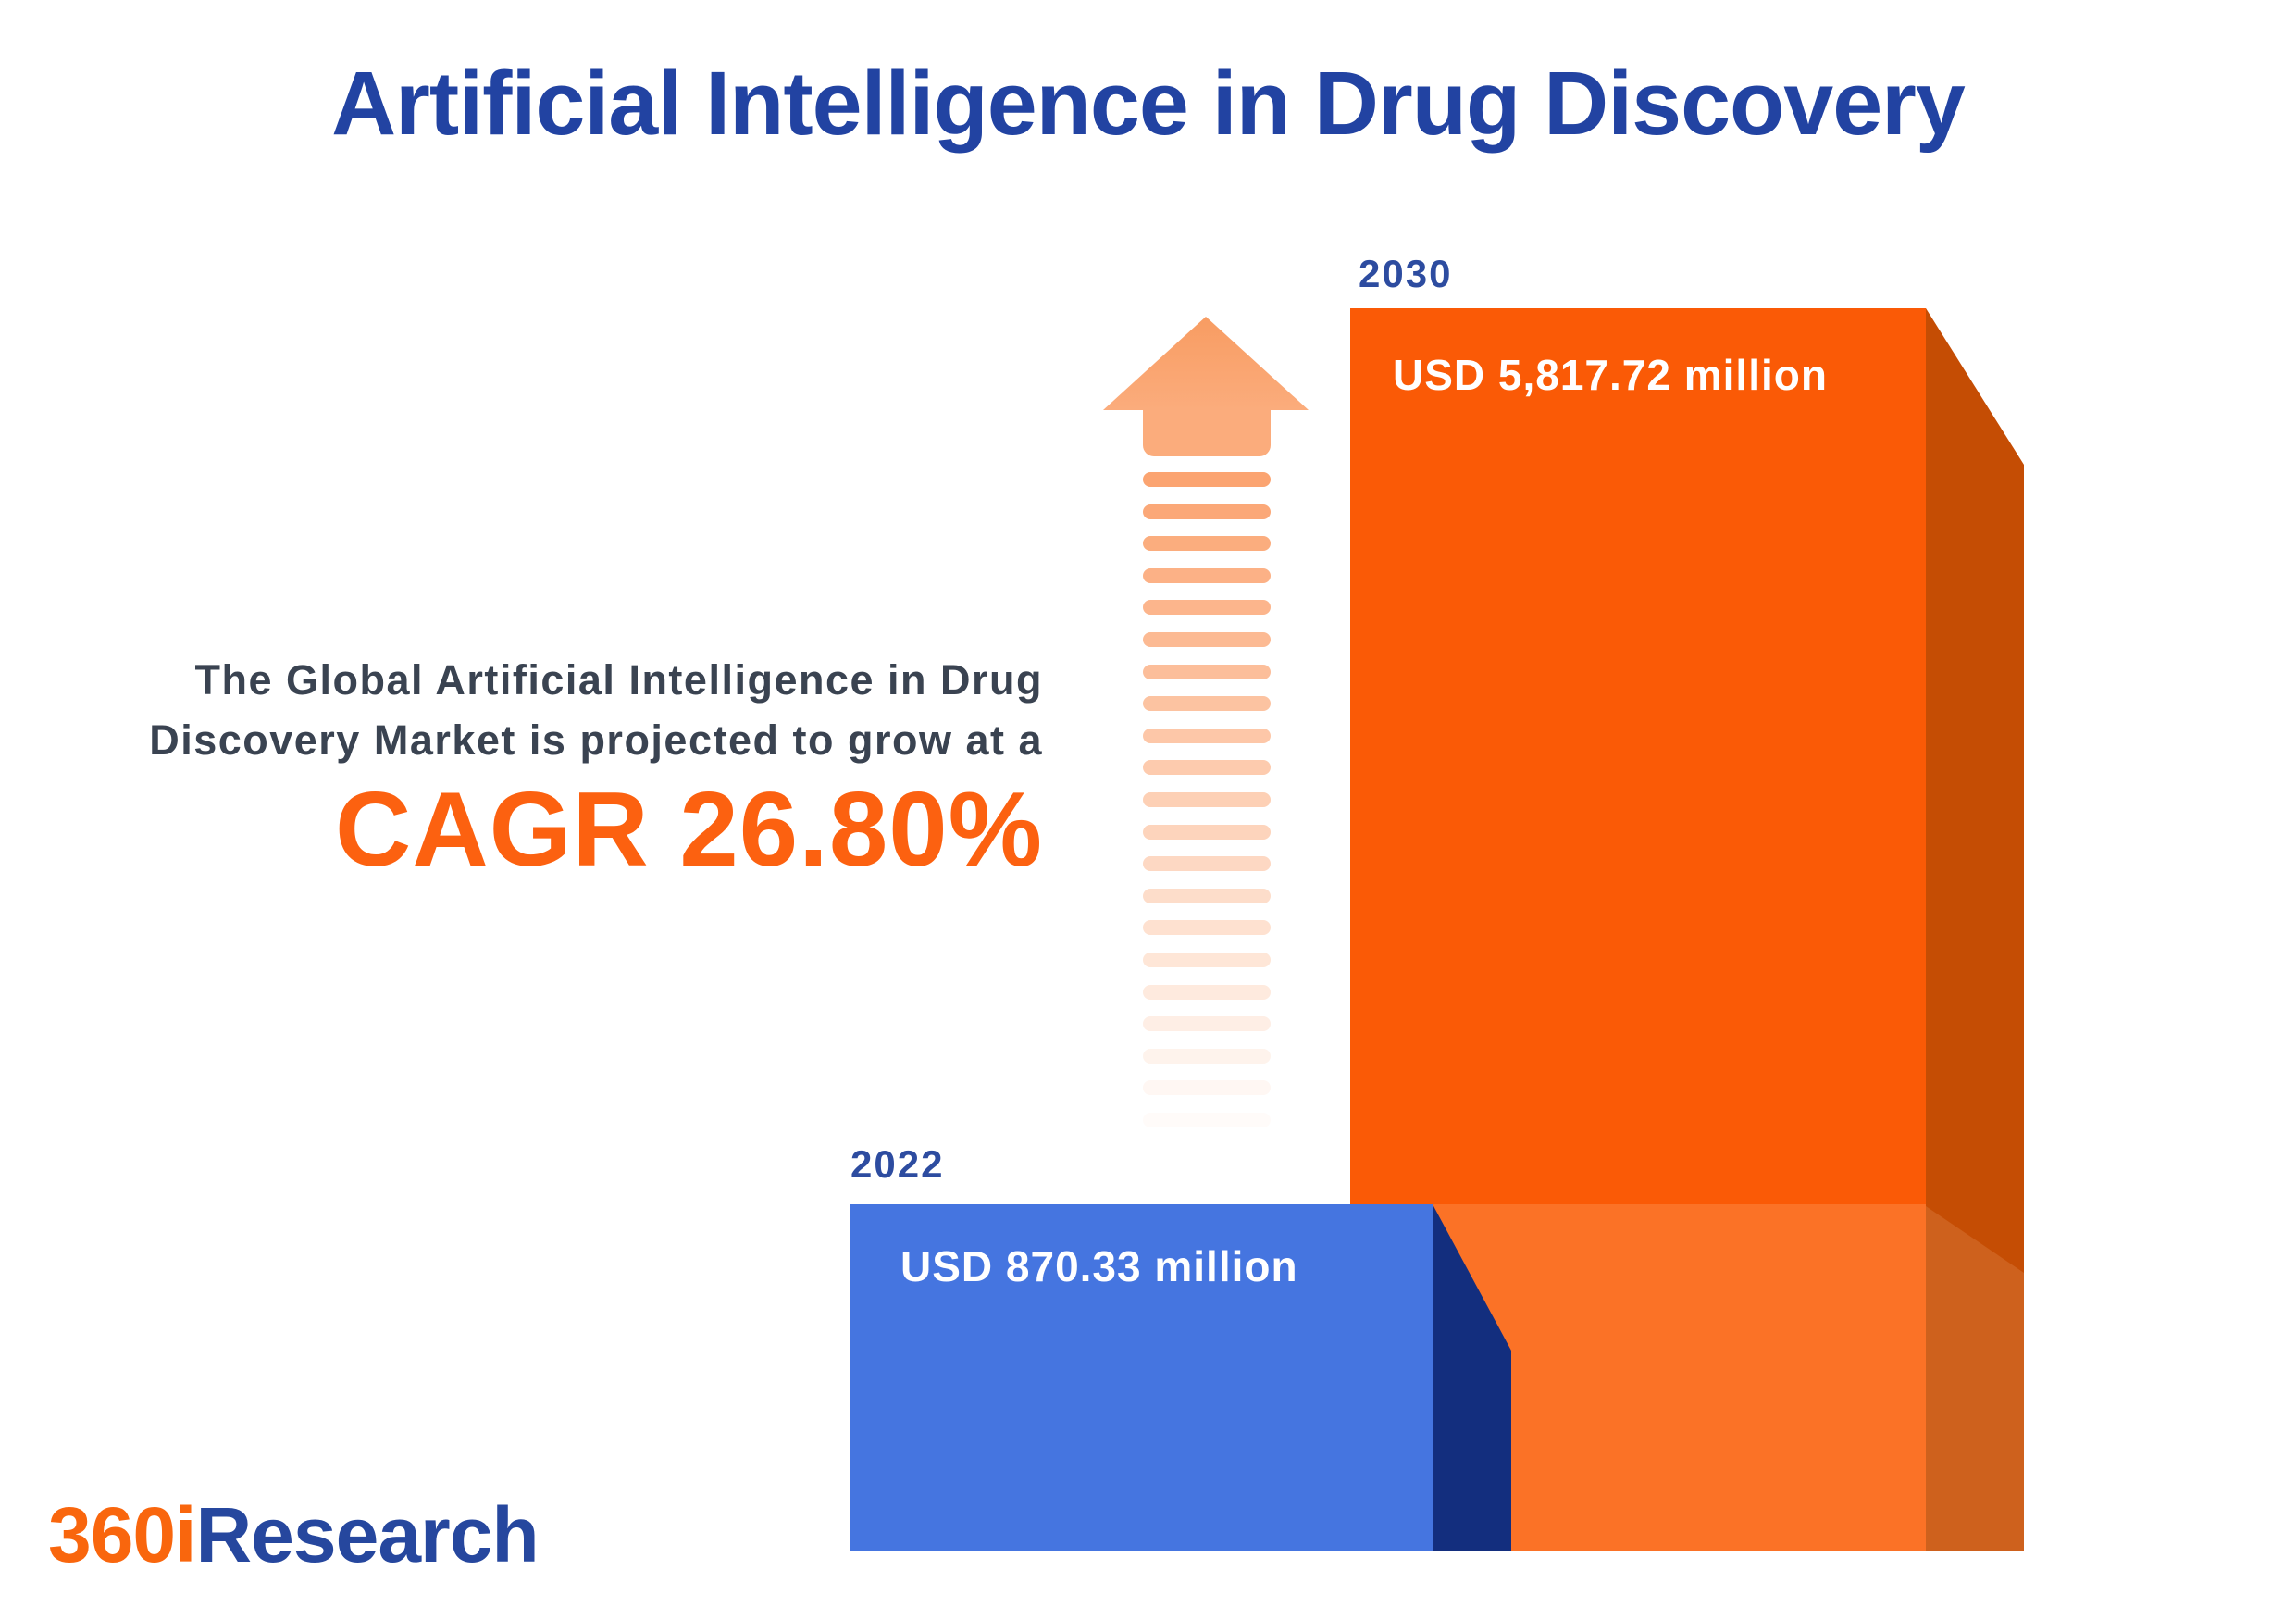 The image size is (2296, 1619). I want to click on growth-arrow-dashes, so click(1207, 815).